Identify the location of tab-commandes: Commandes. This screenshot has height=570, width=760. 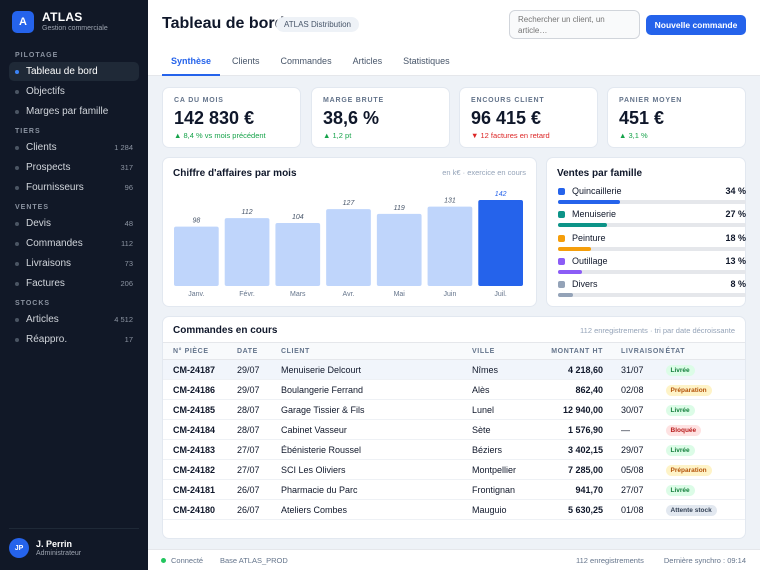
(306, 61).